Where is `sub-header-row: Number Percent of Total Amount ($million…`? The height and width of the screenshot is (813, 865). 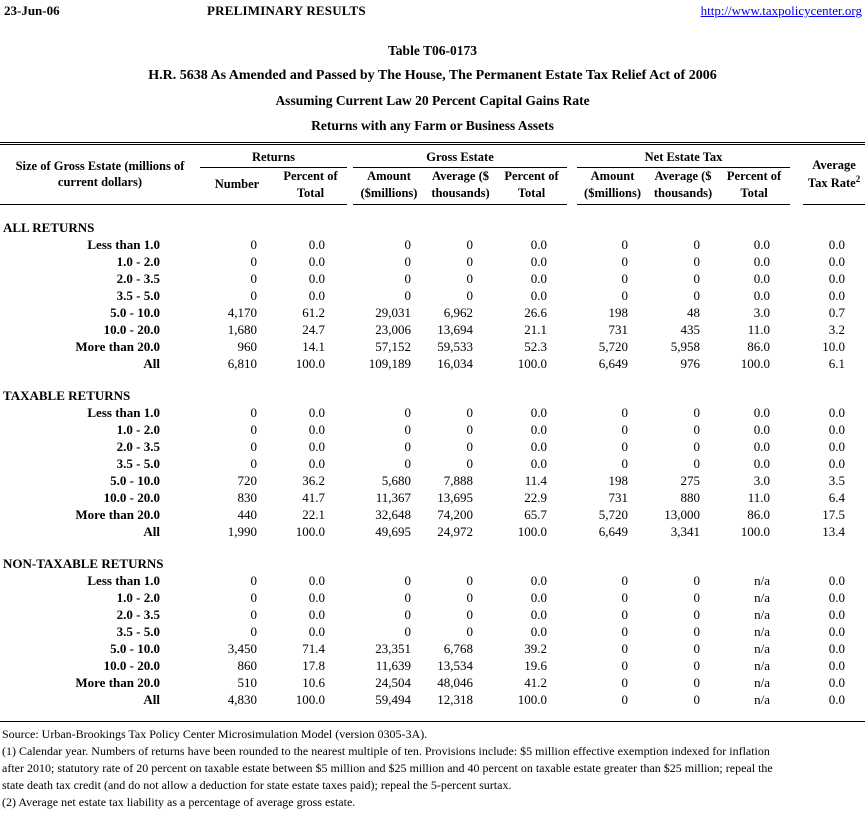 sub-header-row: Number Percent of Total Amount ($million… is located at coordinates (432, 186).